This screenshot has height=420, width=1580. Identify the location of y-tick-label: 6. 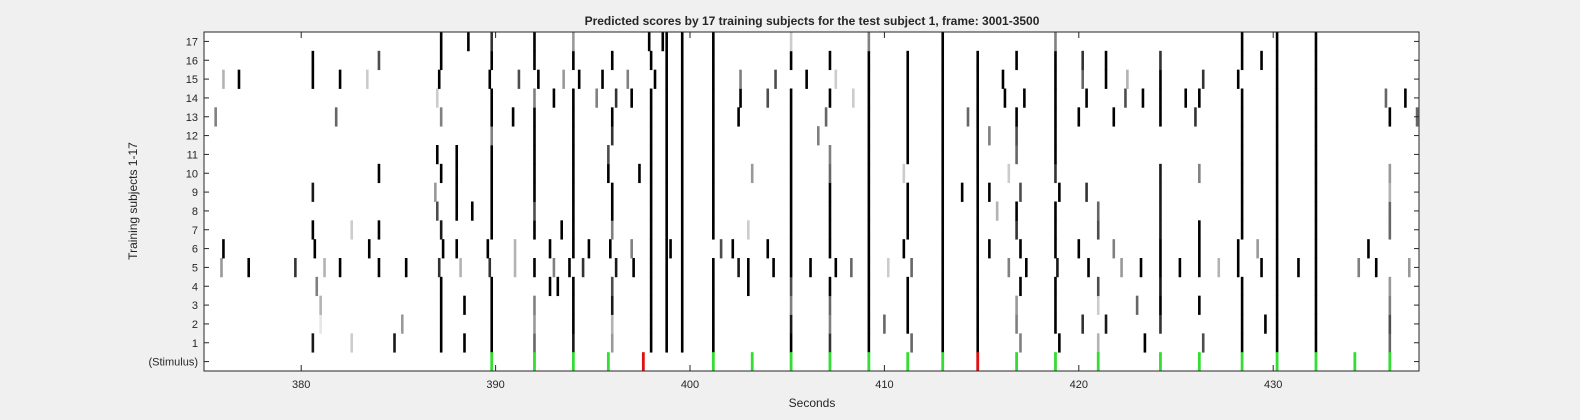
(195, 250).